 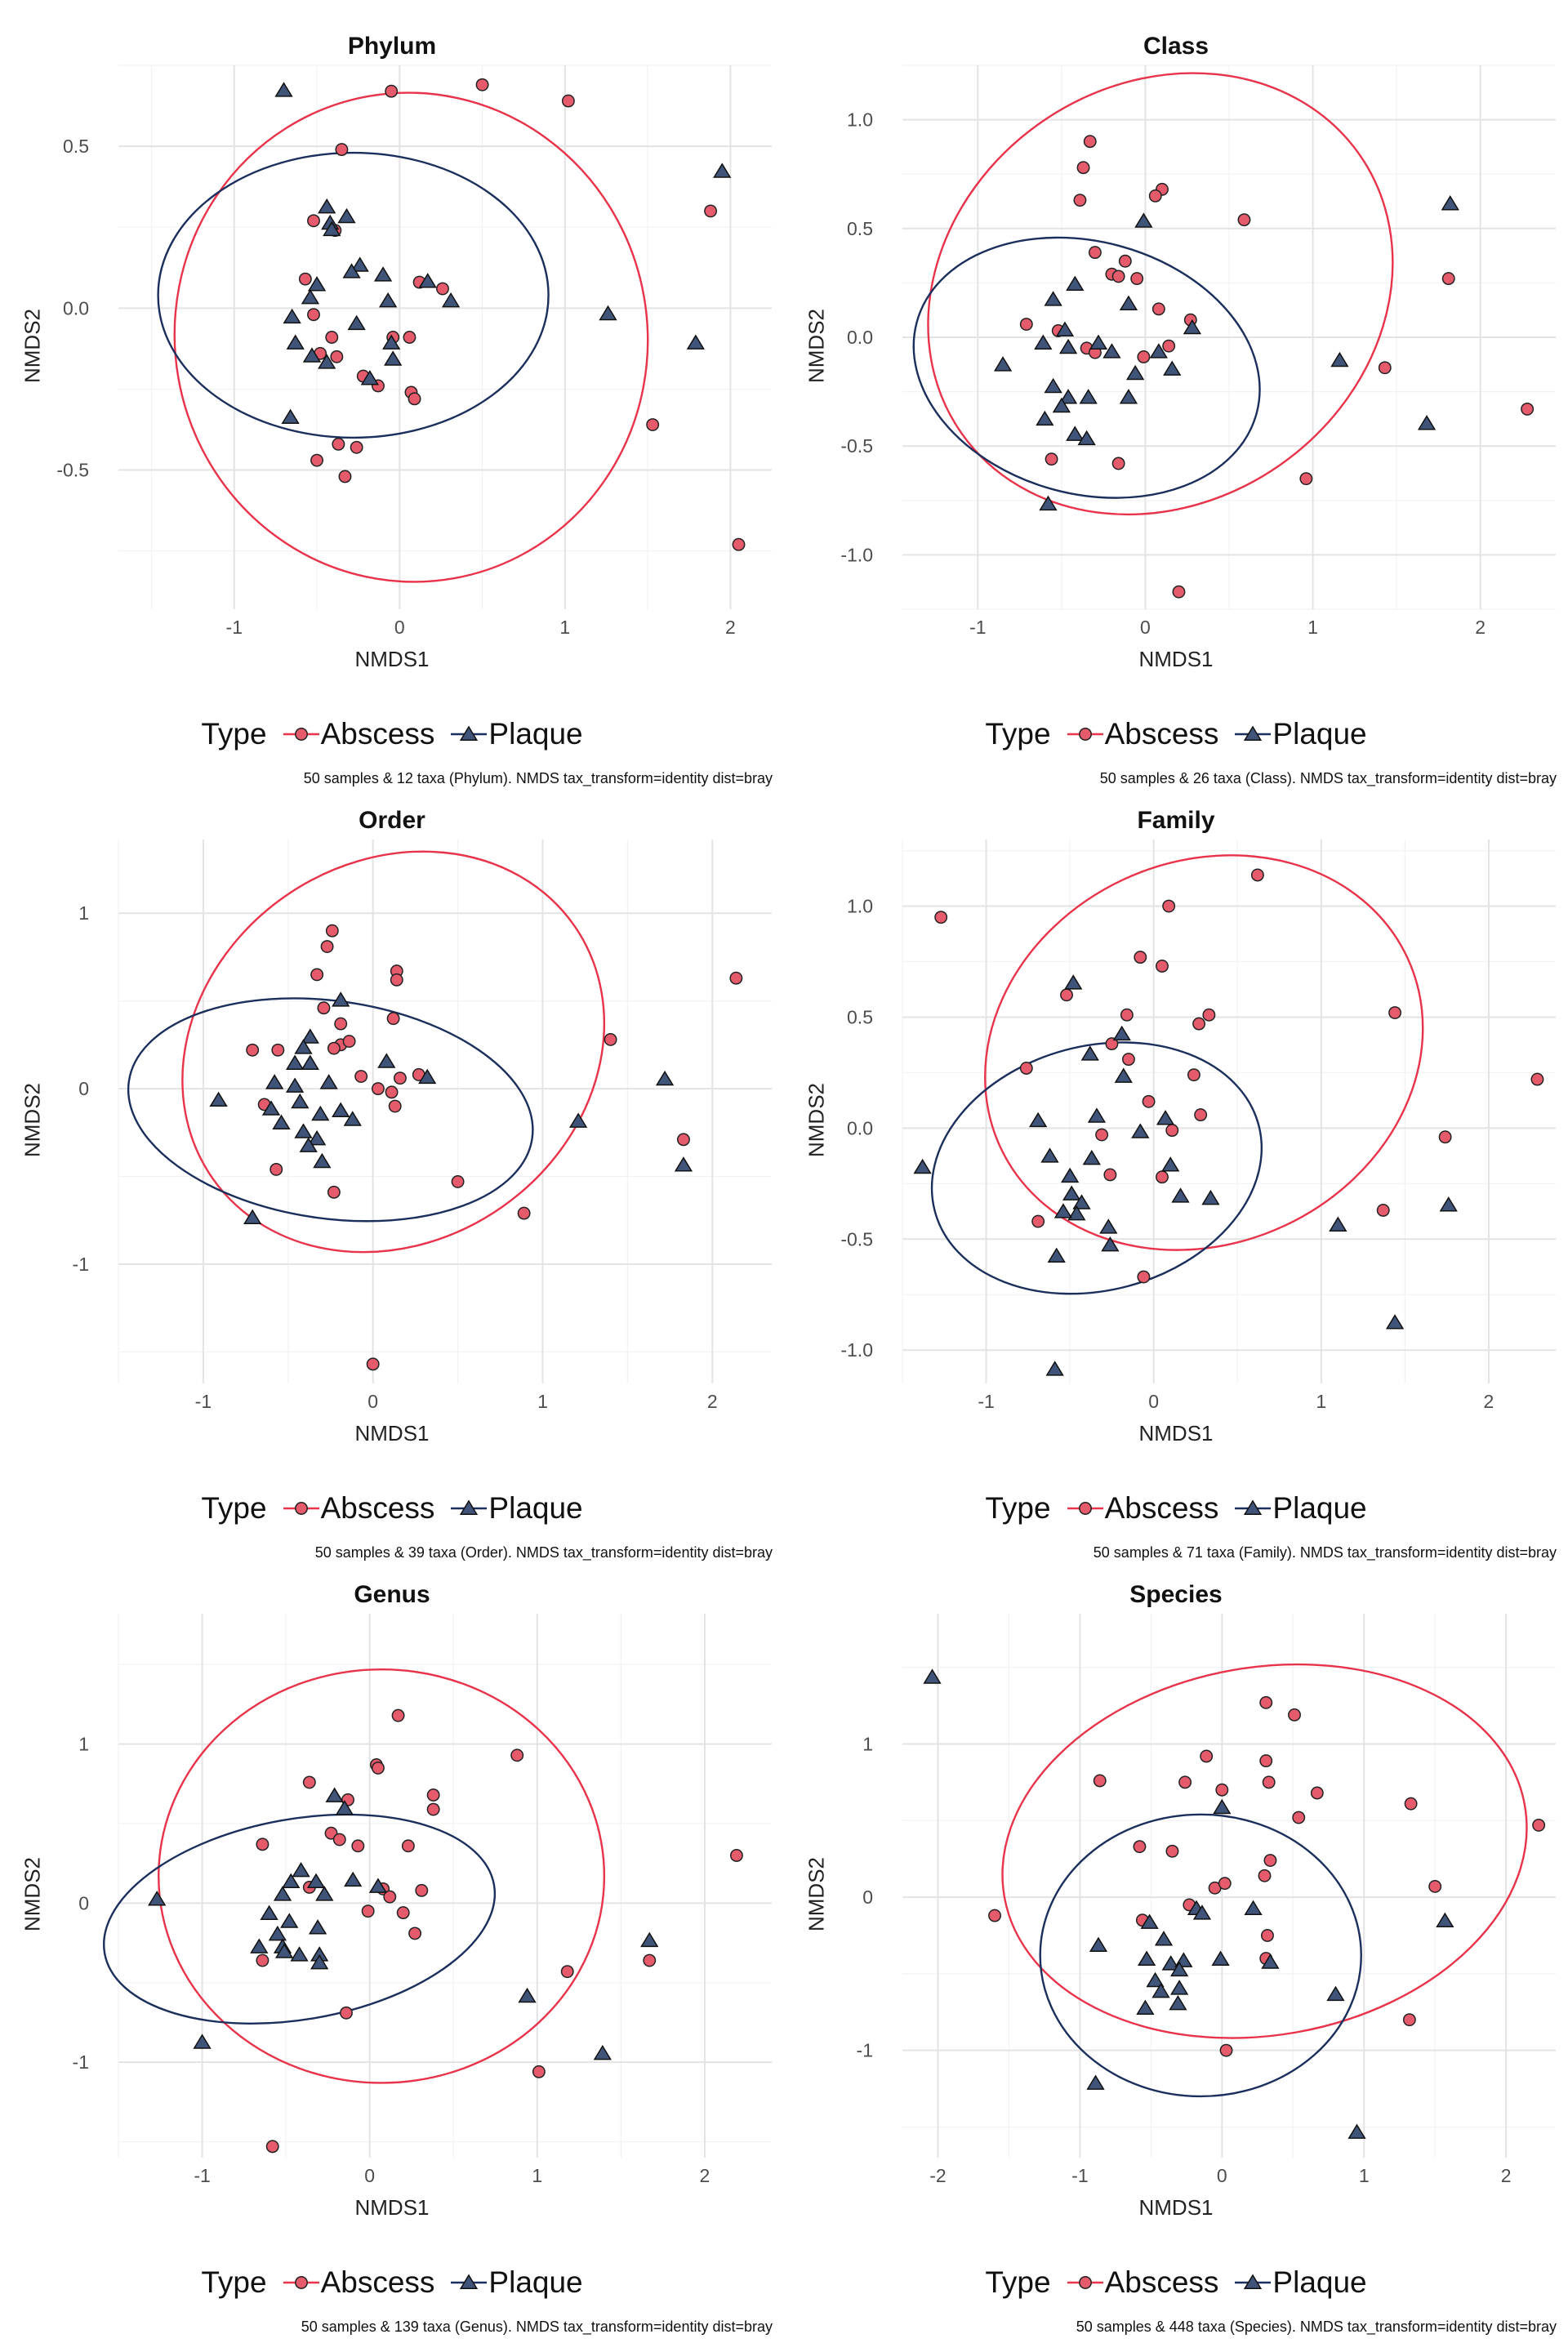 I want to click on legend: Type Abscess Plaque, so click(x=392, y=733).